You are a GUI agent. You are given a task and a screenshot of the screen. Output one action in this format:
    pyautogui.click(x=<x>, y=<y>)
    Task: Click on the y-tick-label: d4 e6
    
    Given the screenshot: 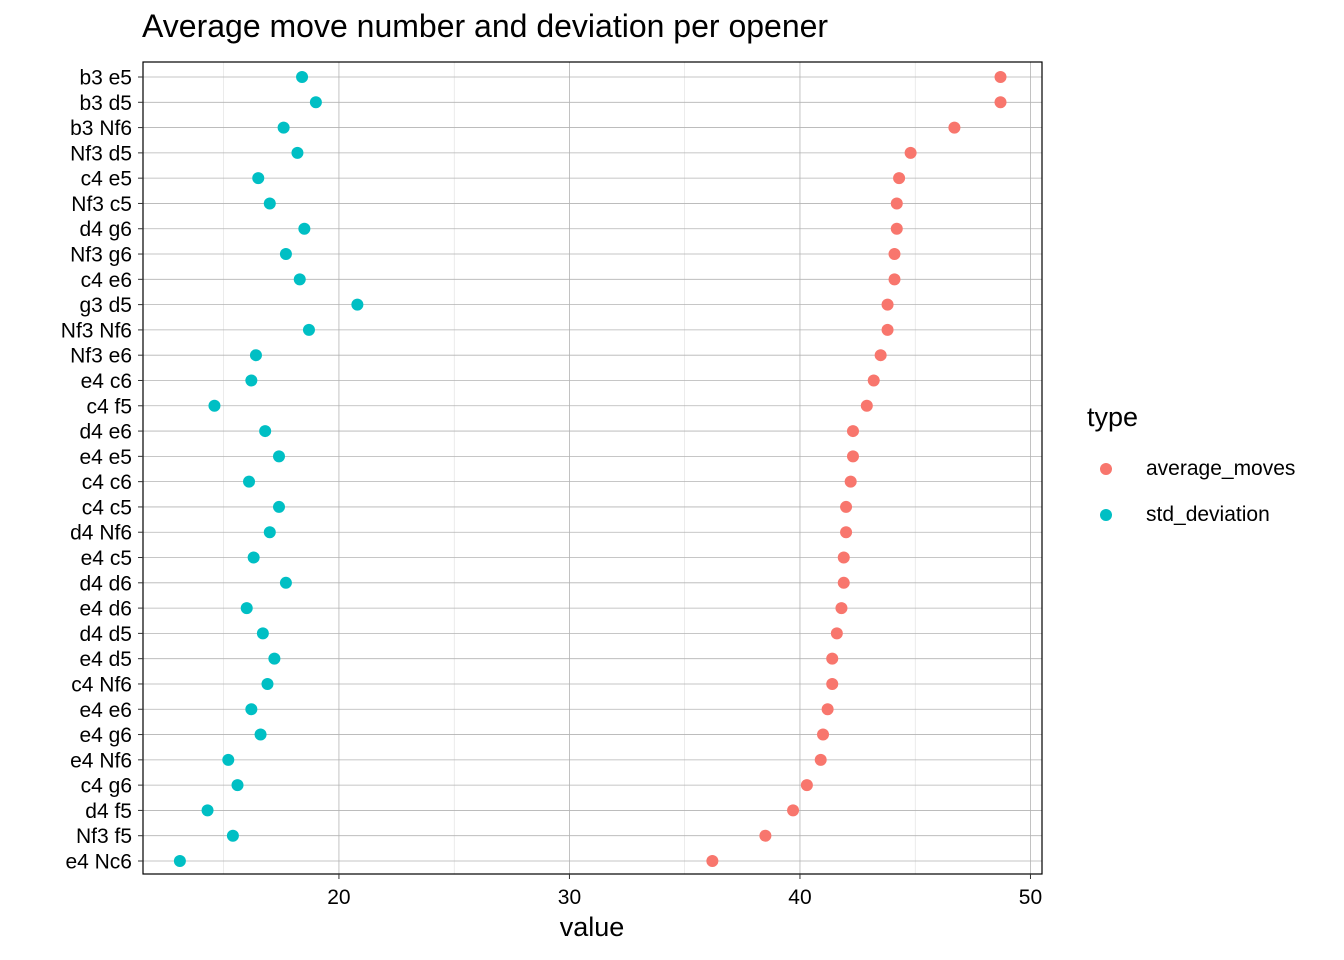 What is the action you would take?
    pyautogui.click(x=105, y=432)
    